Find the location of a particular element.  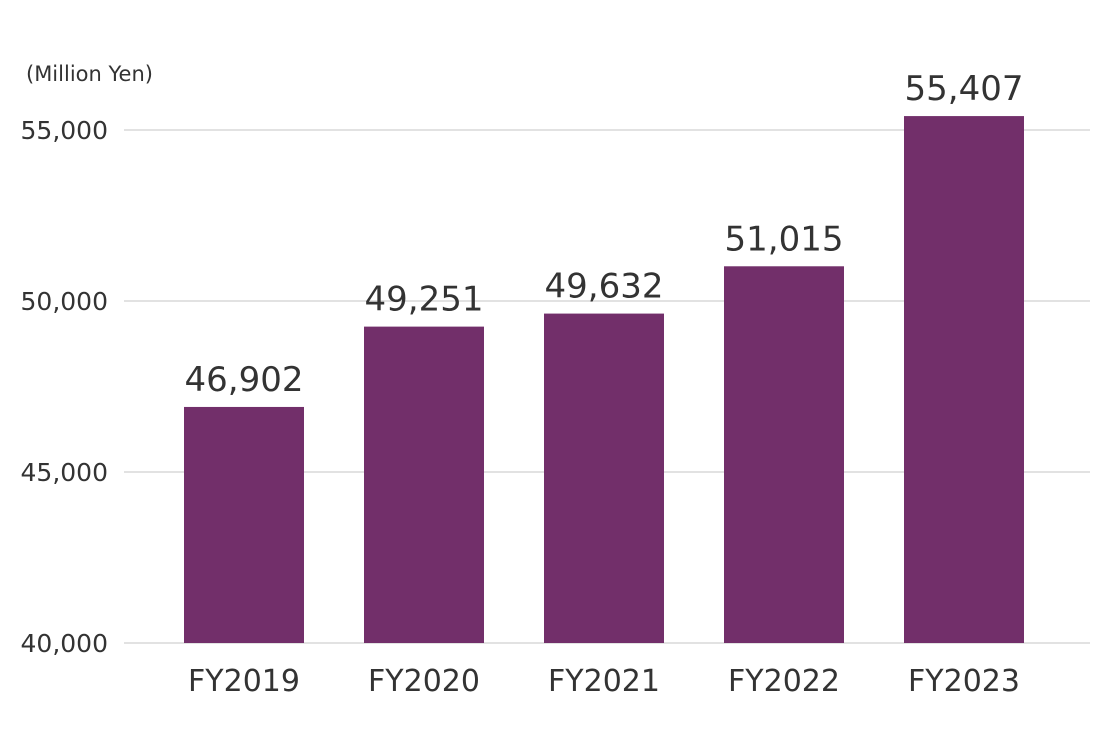

x-axis-ticks: FY2019 FY2020 FY2021 FY2022 FY2023 is located at coordinates (604, 681).